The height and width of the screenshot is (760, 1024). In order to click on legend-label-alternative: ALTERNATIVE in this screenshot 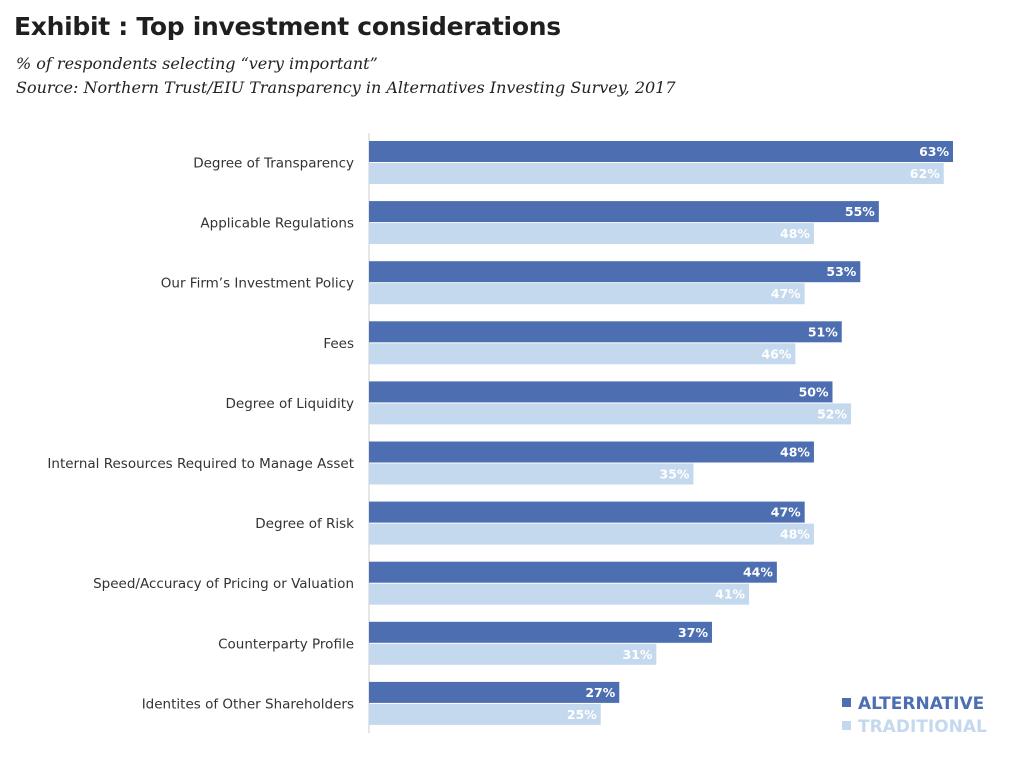, I will do `click(921, 704)`.